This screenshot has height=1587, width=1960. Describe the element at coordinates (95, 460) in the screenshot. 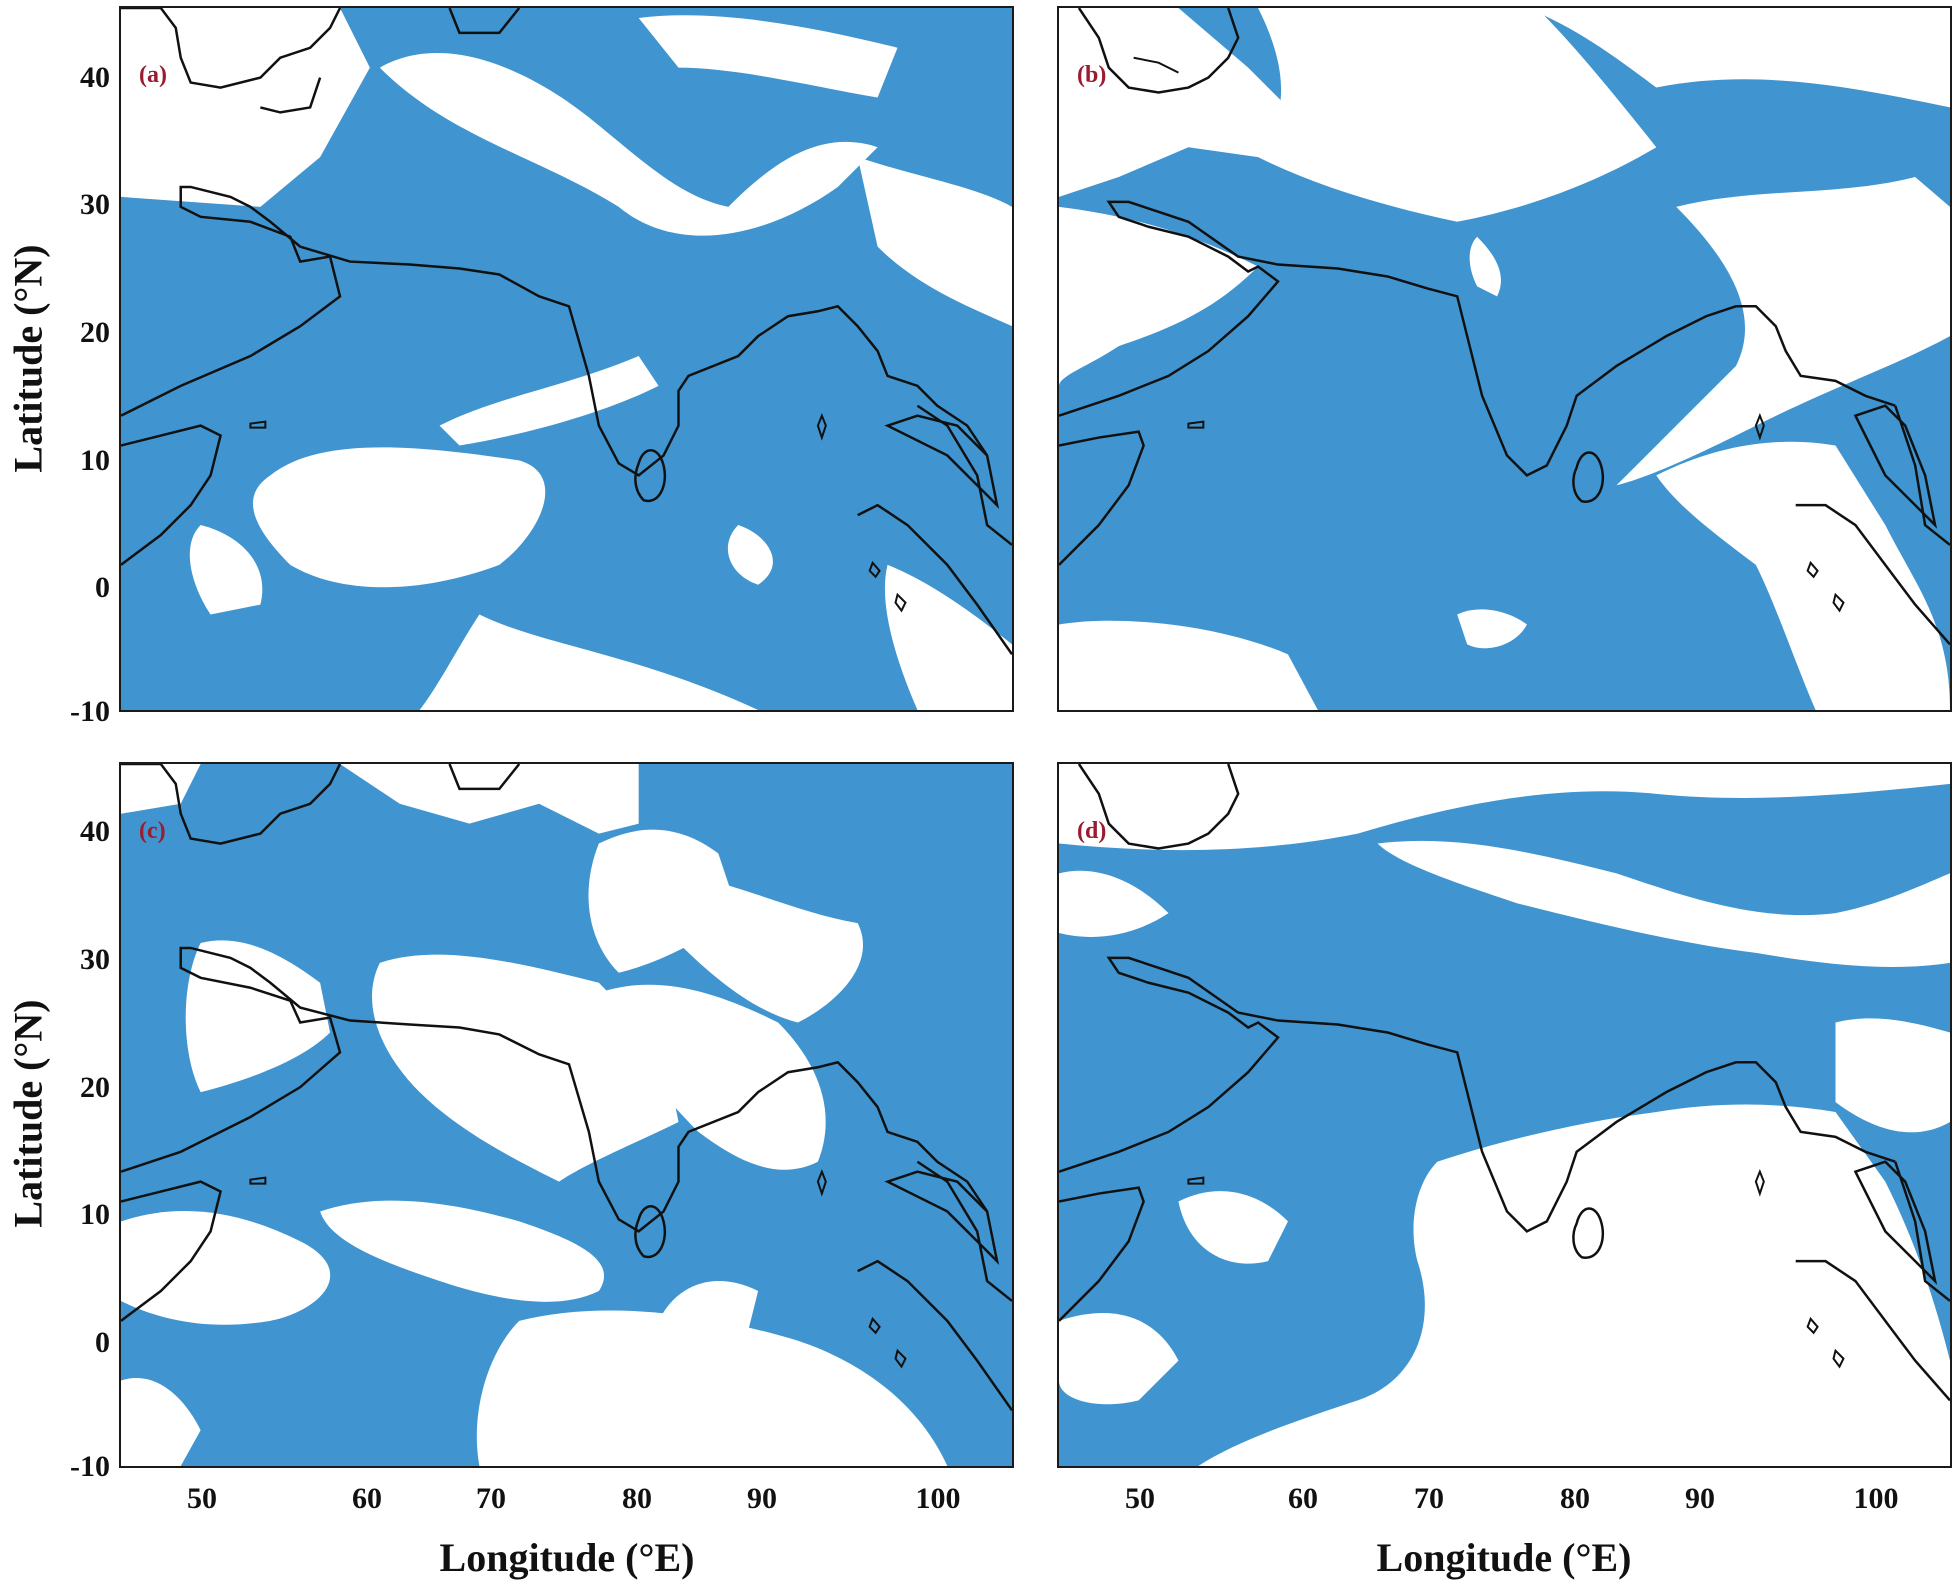

I see `y-tick-top-10: 10` at that location.